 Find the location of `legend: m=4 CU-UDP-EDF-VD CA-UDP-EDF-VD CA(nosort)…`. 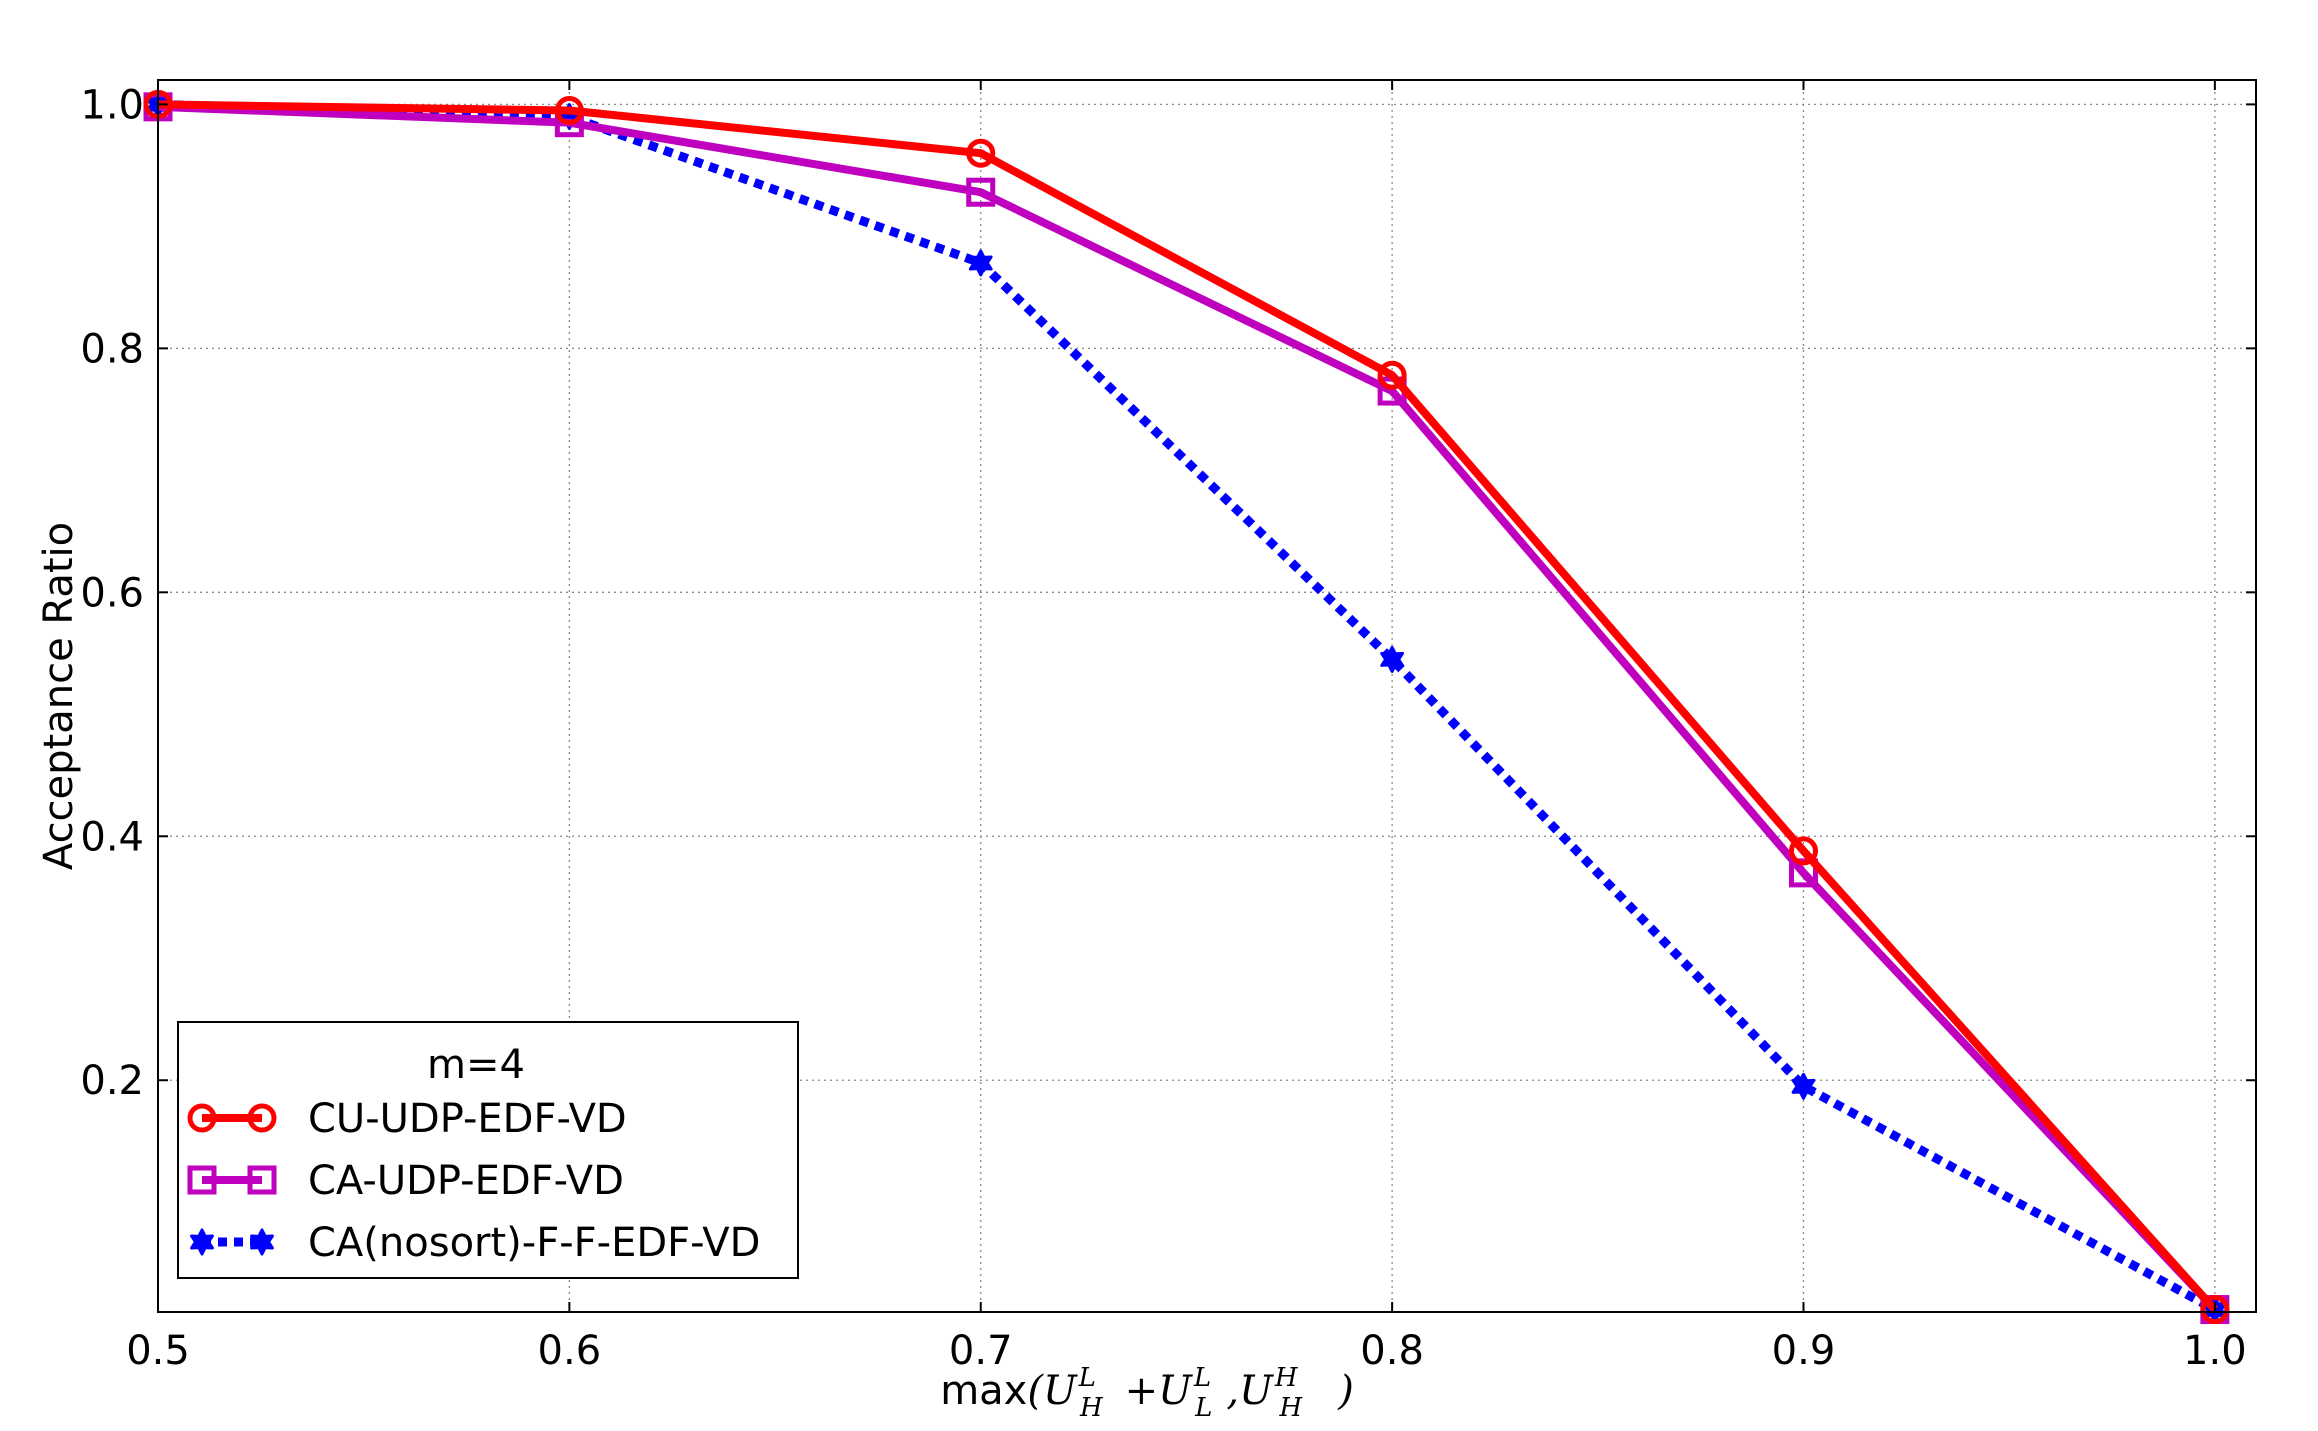

legend: m=4 CU-UDP-EDF-VD CA-UDP-EDF-VD CA(nosort)… is located at coordinates (488, 1150).